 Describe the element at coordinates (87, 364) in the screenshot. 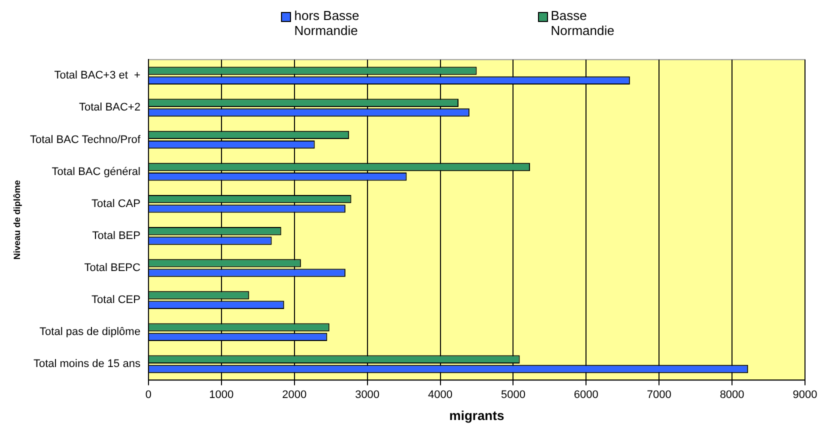

I see `y-tick-label: Total moins de 15 ans` at that location.